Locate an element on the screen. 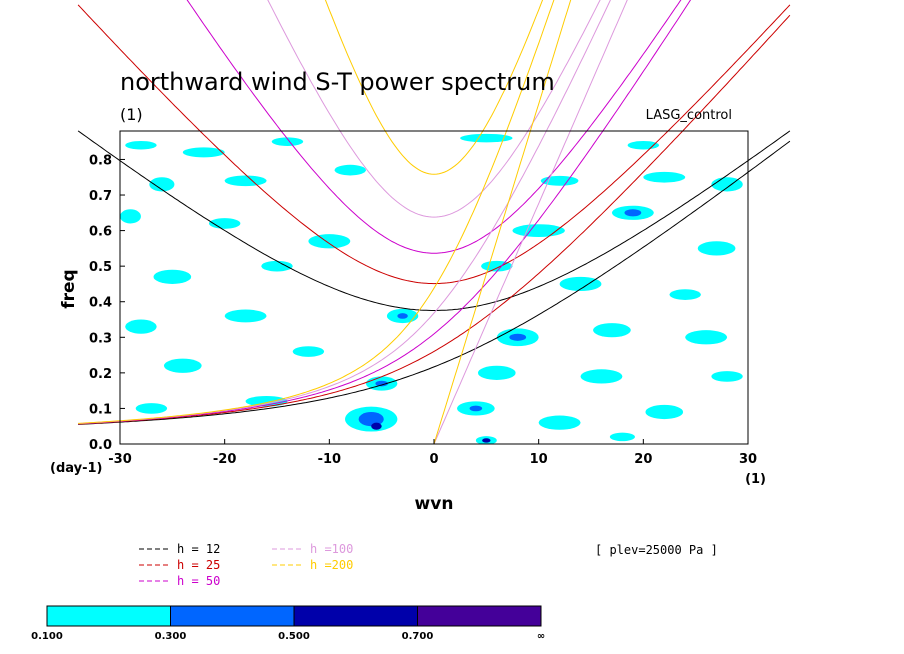 The image size is (904, 654). x-axis-label: wvn is located at coordinates (434, 504).